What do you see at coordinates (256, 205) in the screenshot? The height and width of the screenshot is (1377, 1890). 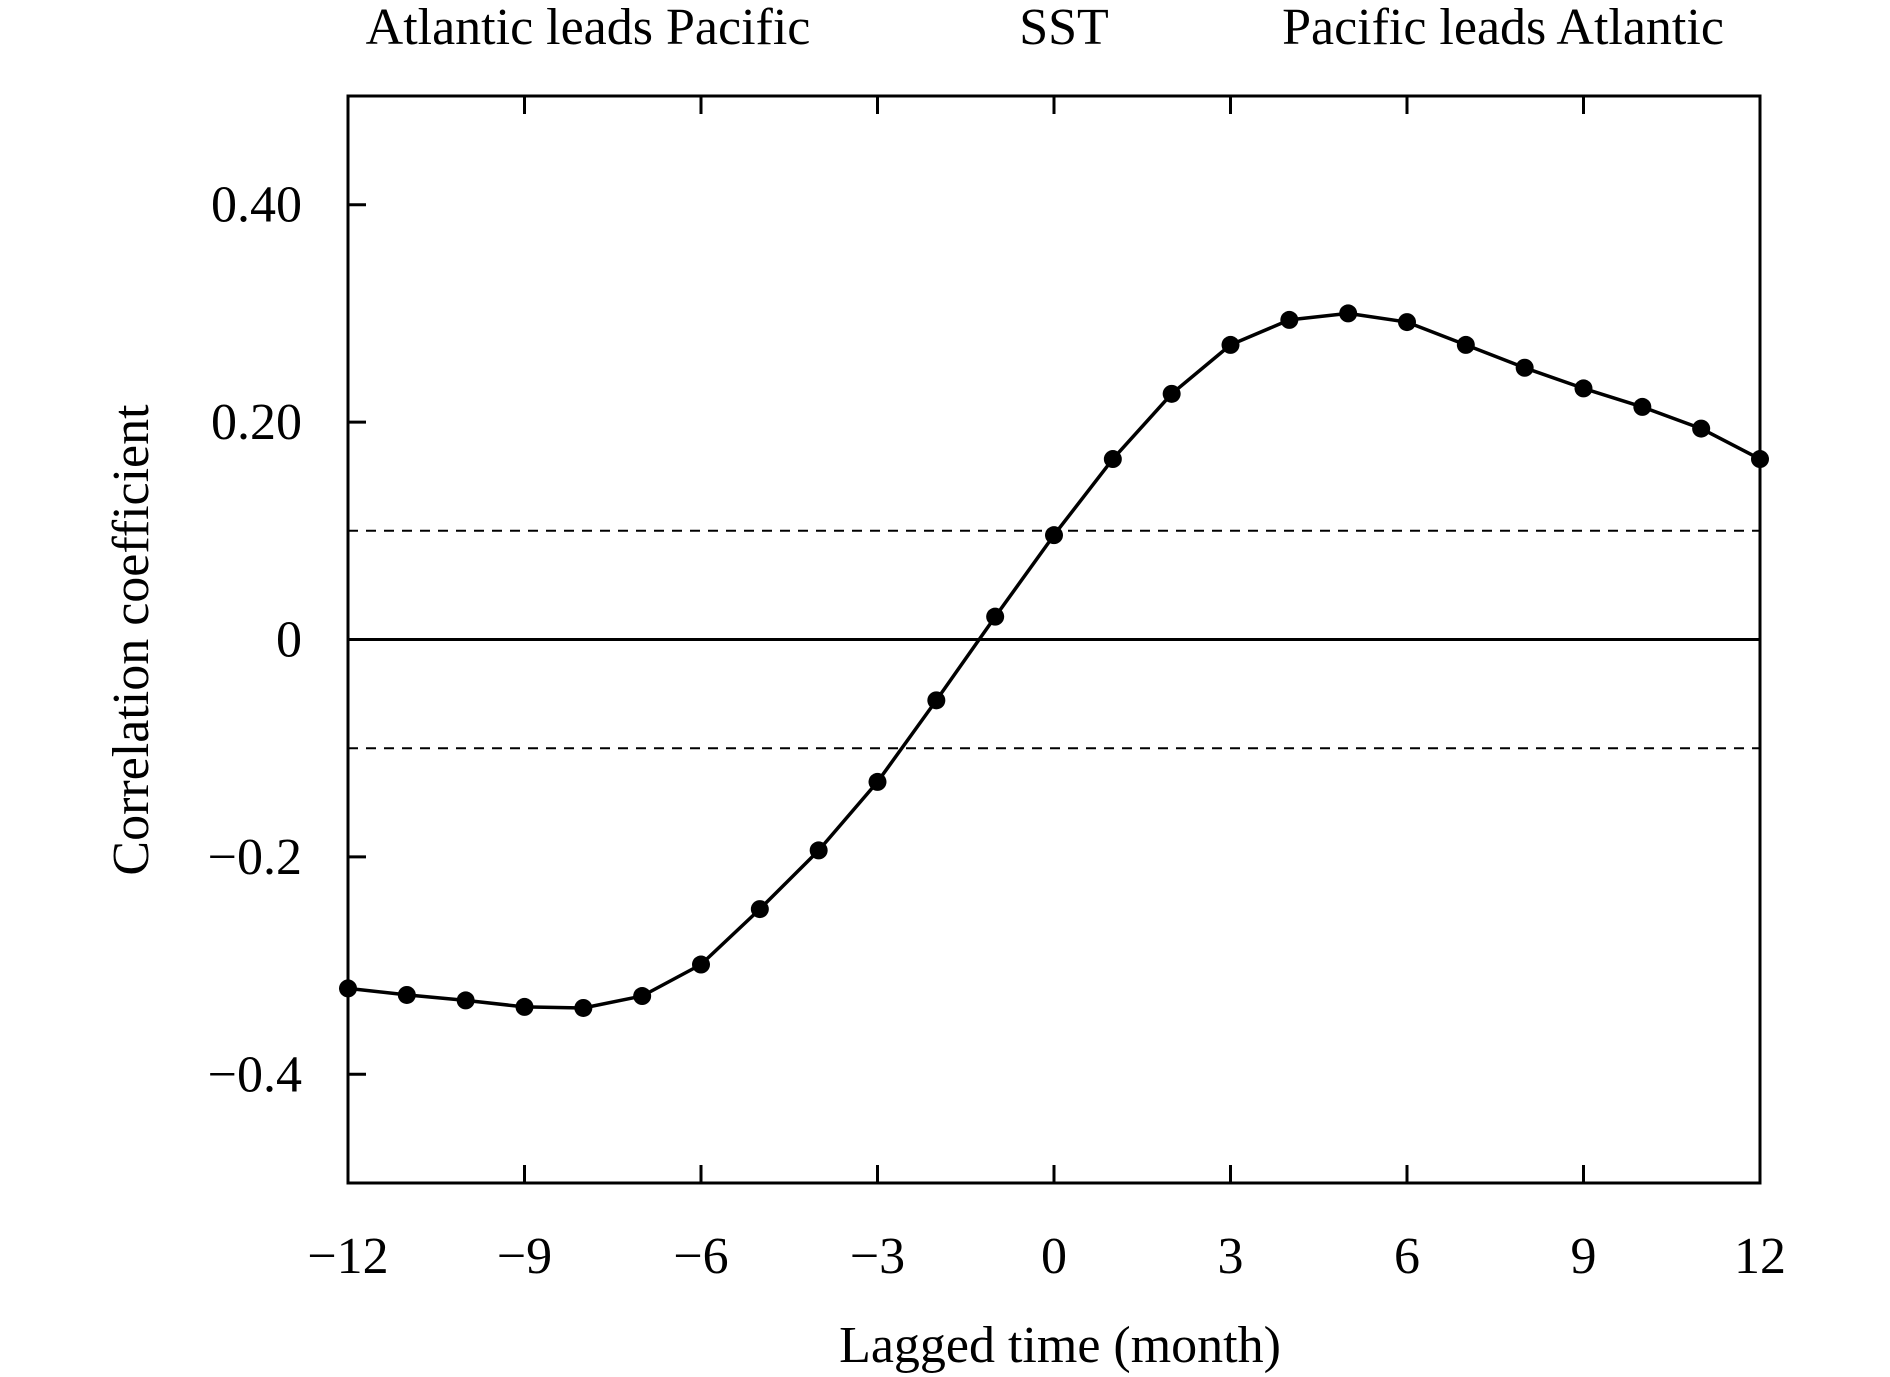 I see `y-tick-label: 0.40` at bounding box center [256, 205].